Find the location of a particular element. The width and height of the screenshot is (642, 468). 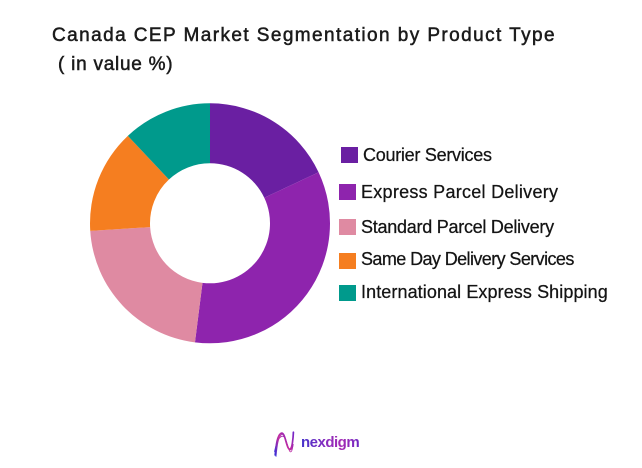

svg-text: nexdigm is located at coordinates (330, 442).